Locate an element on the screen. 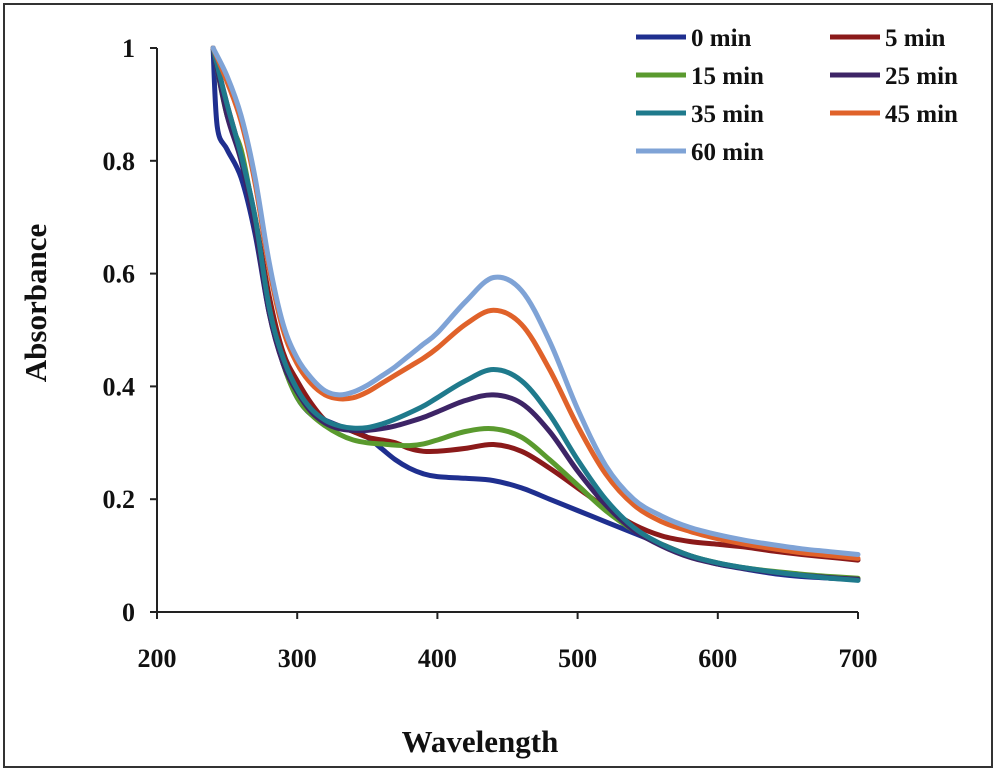 Image resolution: width=1000 pixels, height=775 pixels. y-tick-label: 0 is located at coordinates (128, 612).